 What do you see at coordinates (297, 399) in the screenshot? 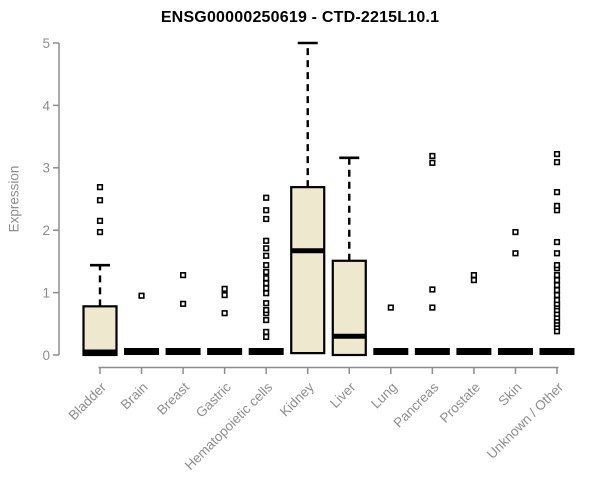
I see `x-tick-label: Kidney` at bounding box center [297, 399].